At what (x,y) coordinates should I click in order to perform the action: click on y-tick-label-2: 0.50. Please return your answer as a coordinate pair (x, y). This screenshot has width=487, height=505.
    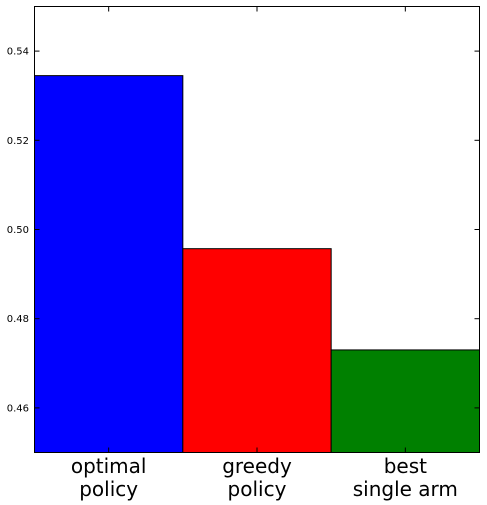
    Looking at the image, I should click on (18, 230).